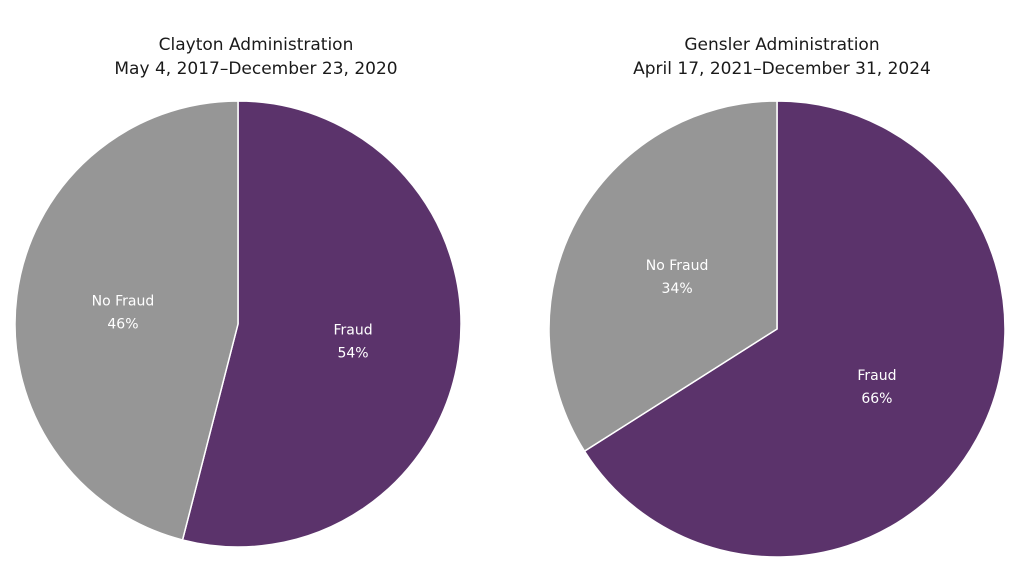 The height and width of the screenshot is (568, 1024). Describe the element at coordinates (677, 289) in the screenshot. I see `slice-value-label: 34%` at that location.